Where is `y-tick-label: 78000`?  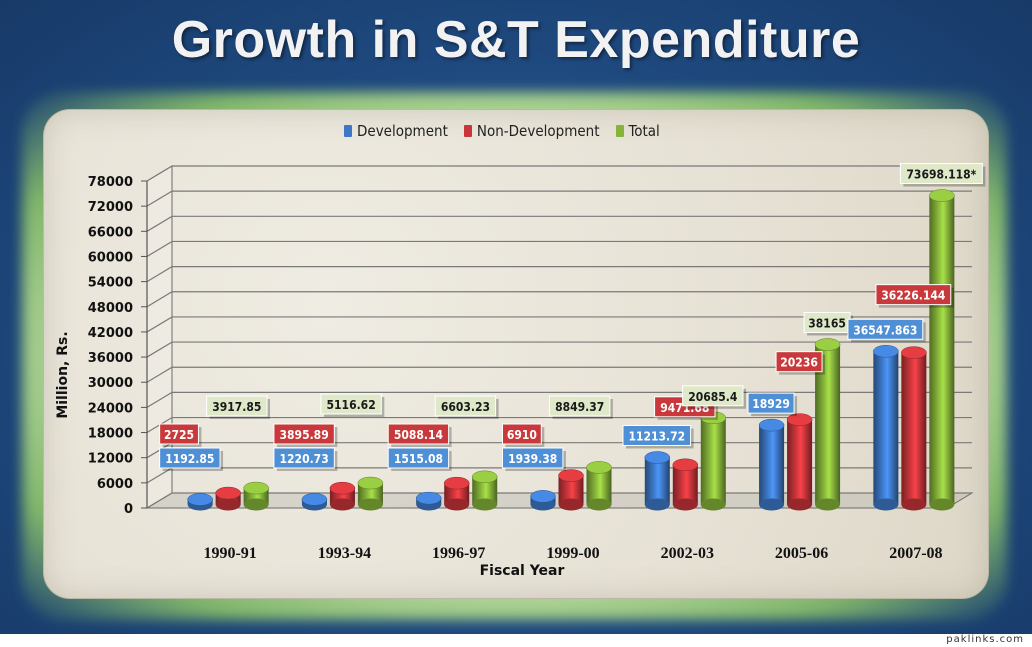
y-tick-label: 78000 is located at coordinates (110, 182).